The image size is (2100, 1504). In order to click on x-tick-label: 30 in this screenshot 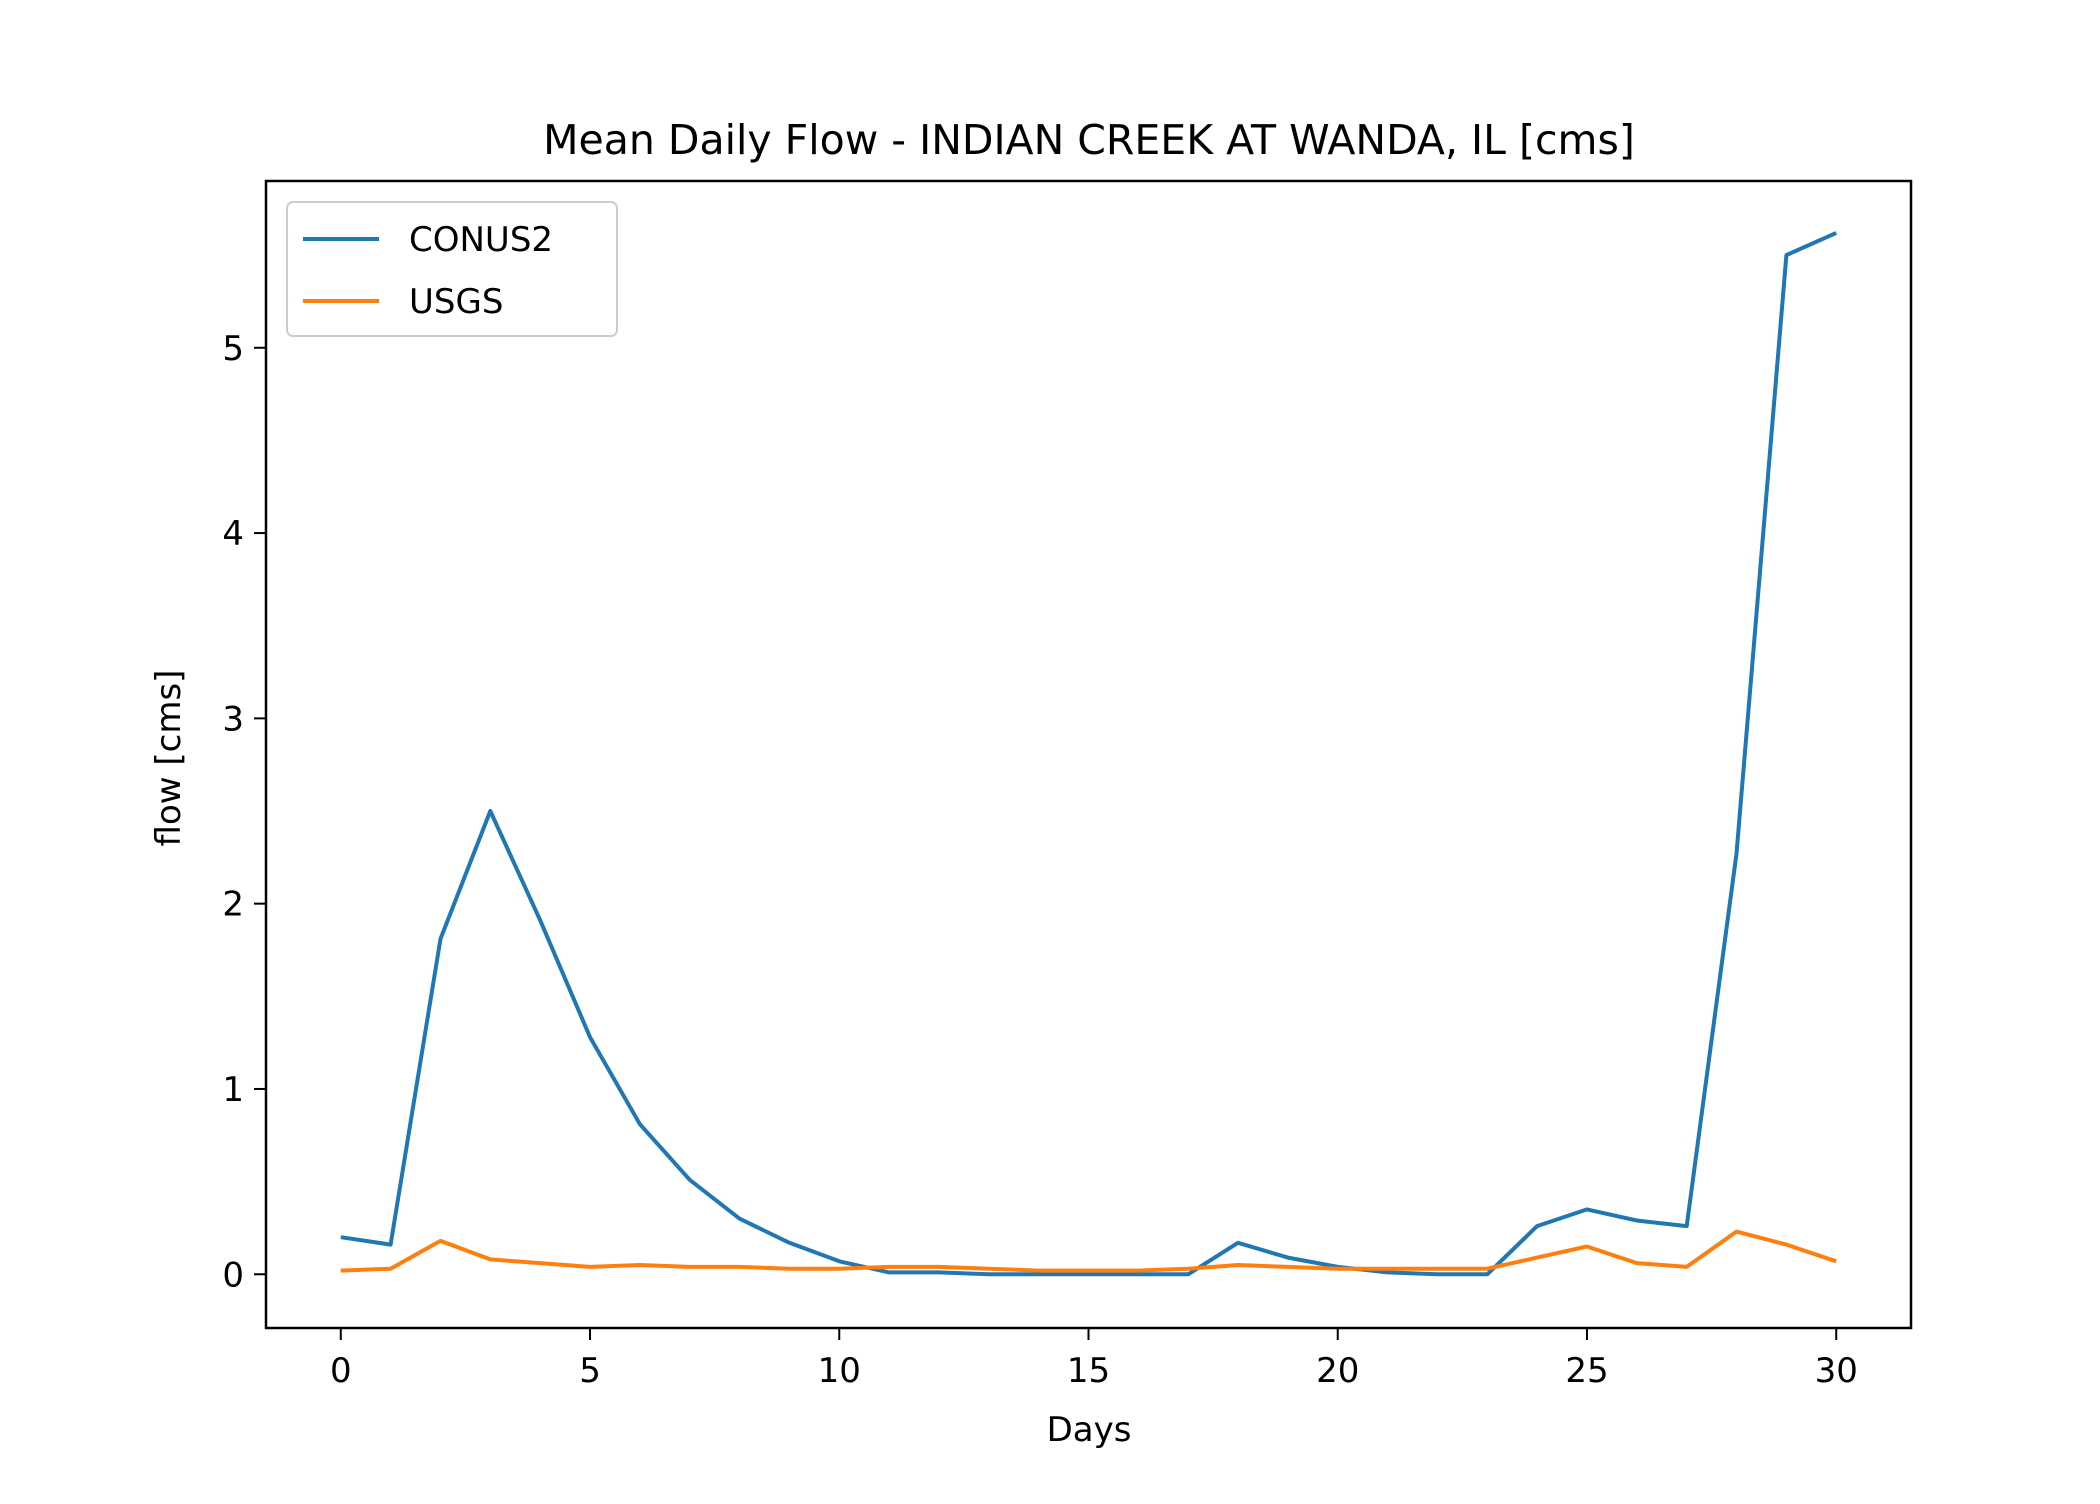, I will do `click(1836, 1371)`.